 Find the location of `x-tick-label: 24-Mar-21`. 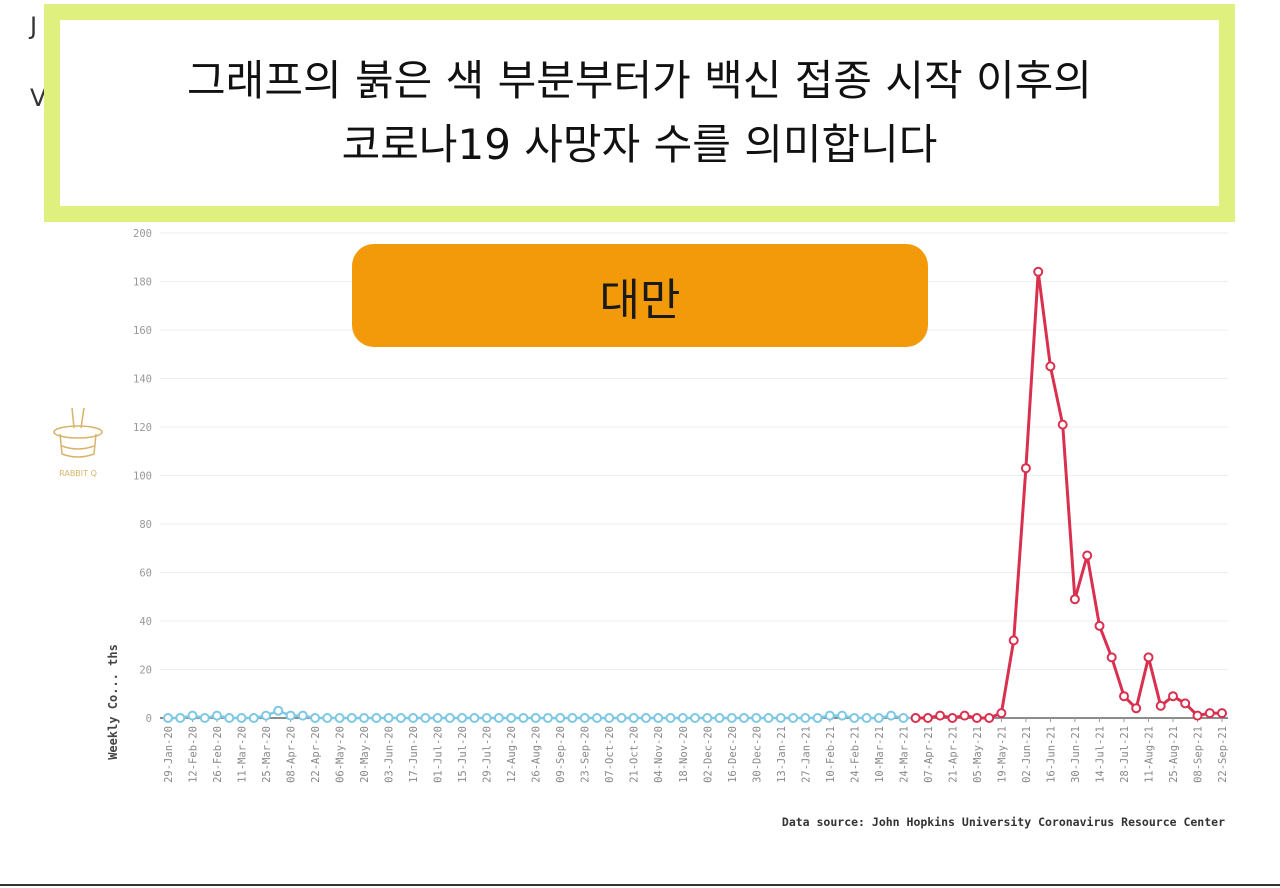

x-tick-label: 24-Mar-21 is located at coordinates (904, 754).